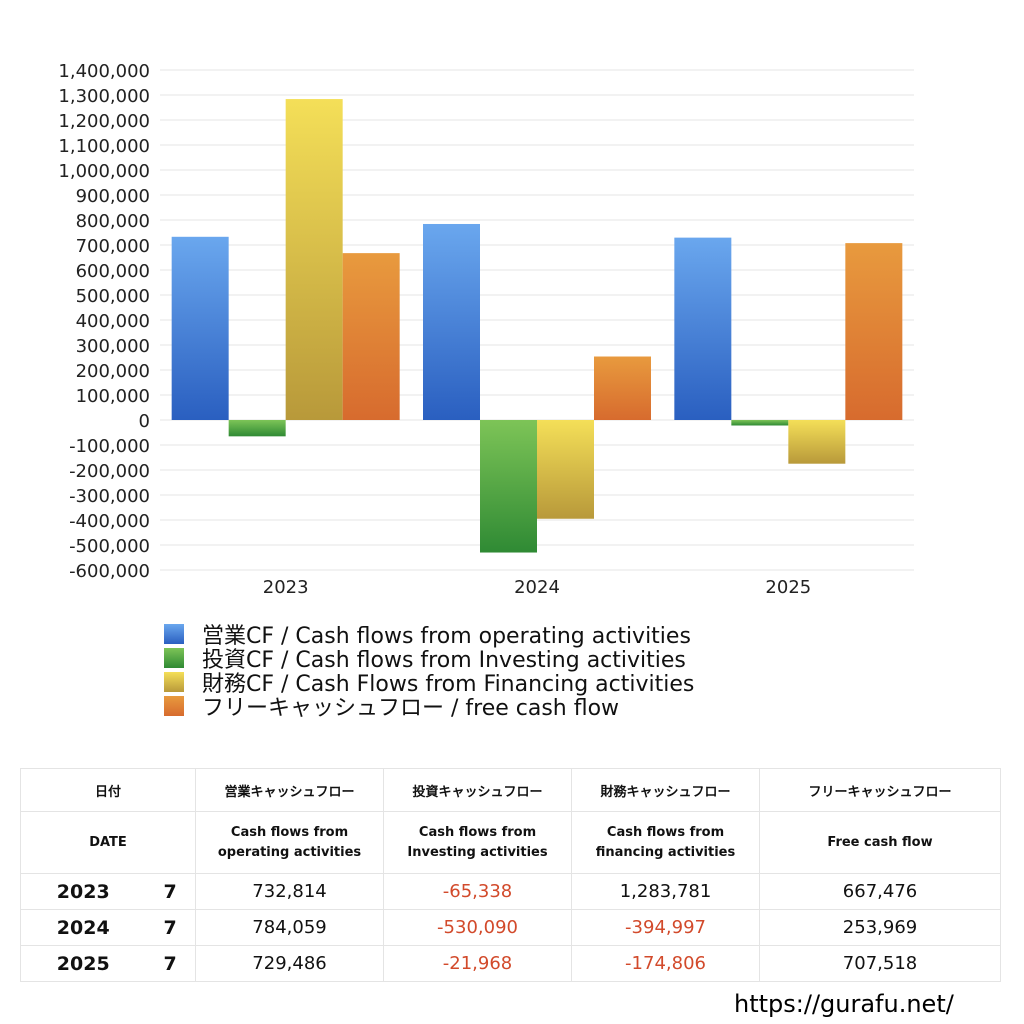 The width and height of the screenshot is (1024, 1024). What do you see at coordinates (174, 634) in the screenshot?
I see `legend-swatch-operating` at bounding box center [174, 634].